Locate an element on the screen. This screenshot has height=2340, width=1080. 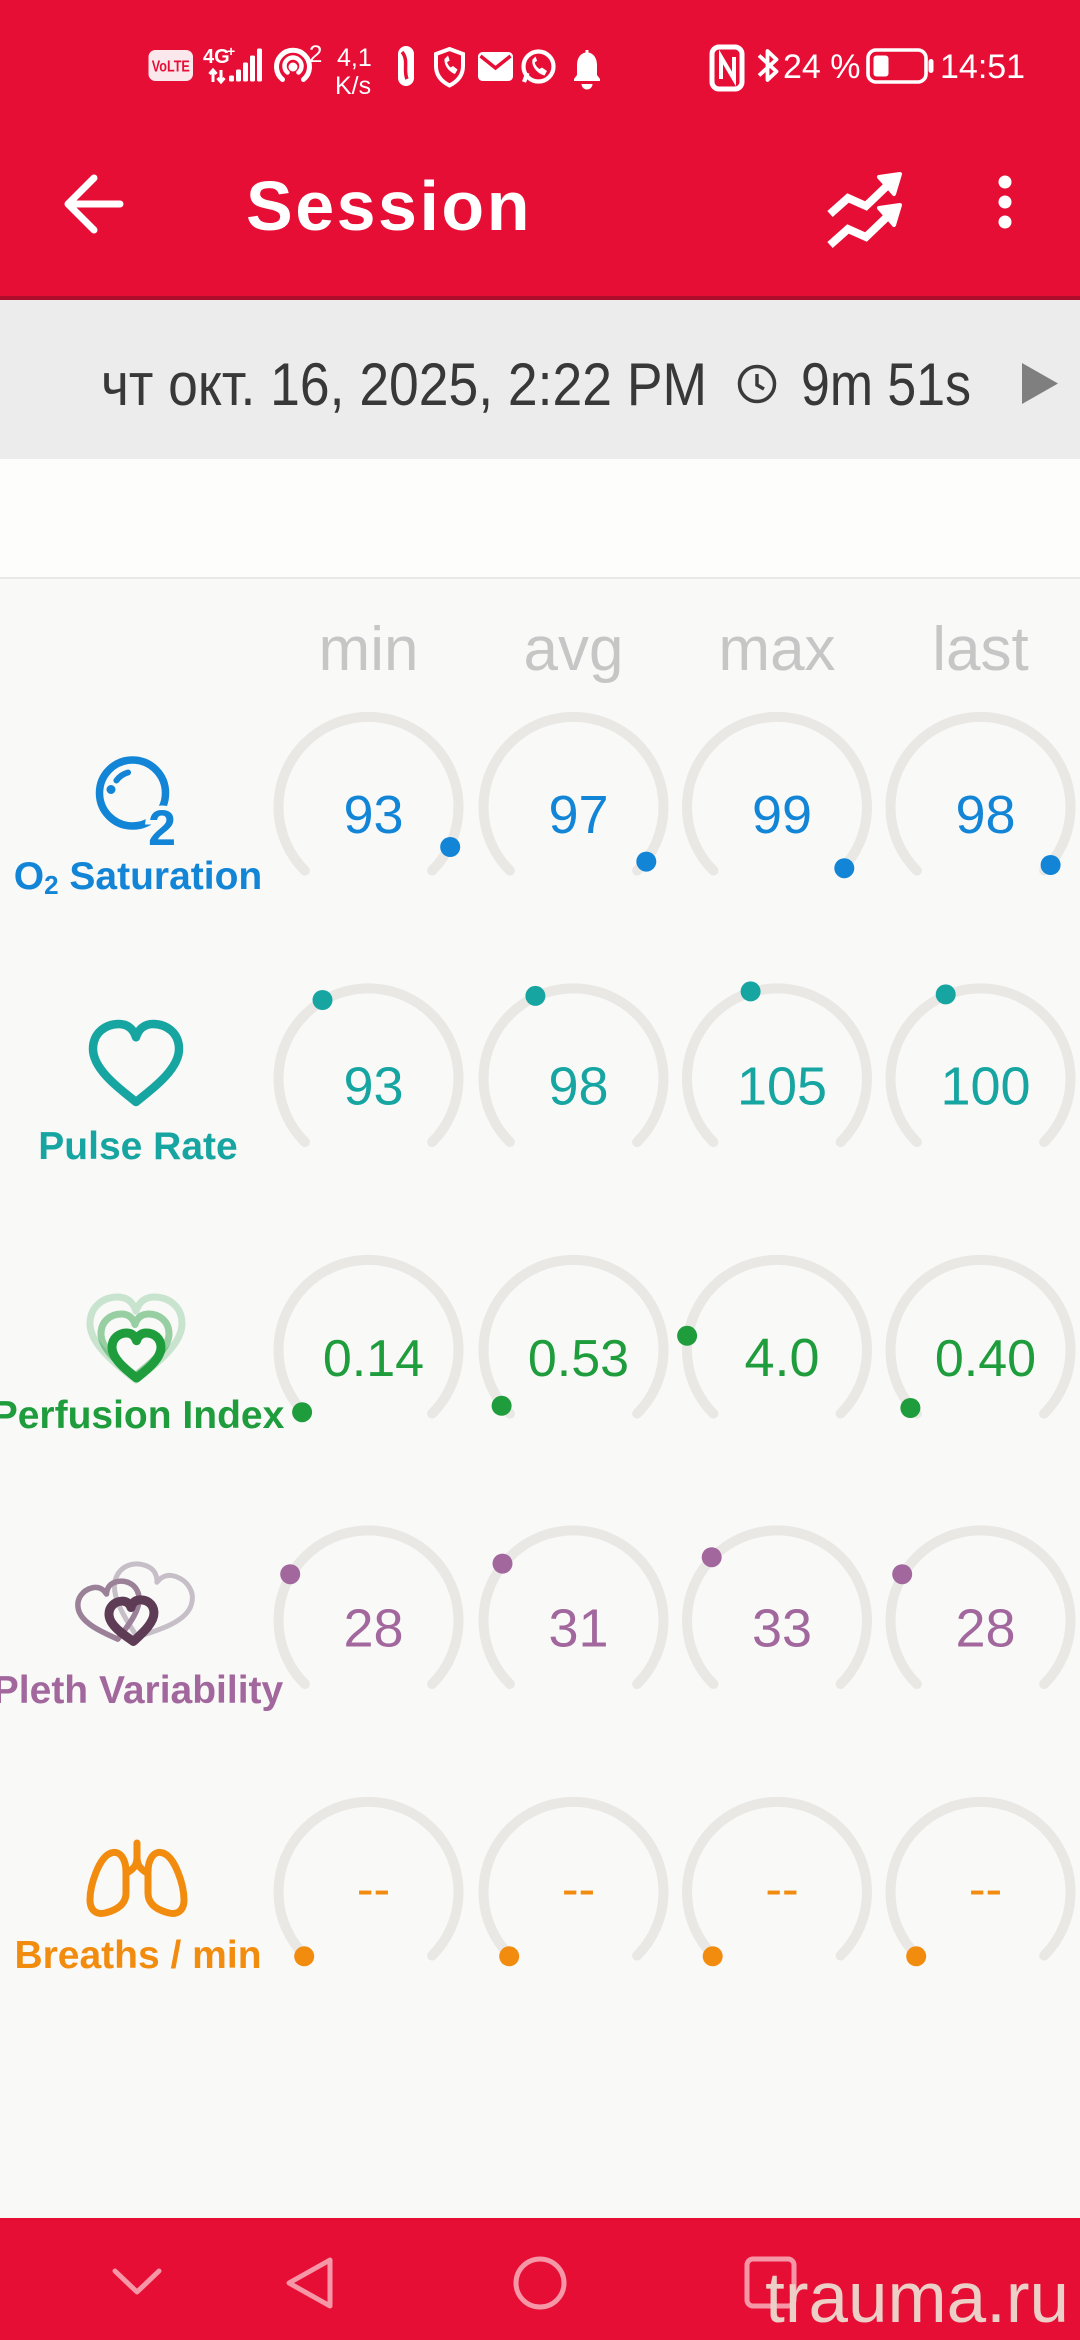
svg-text: max is located at coordinates (776, 649).